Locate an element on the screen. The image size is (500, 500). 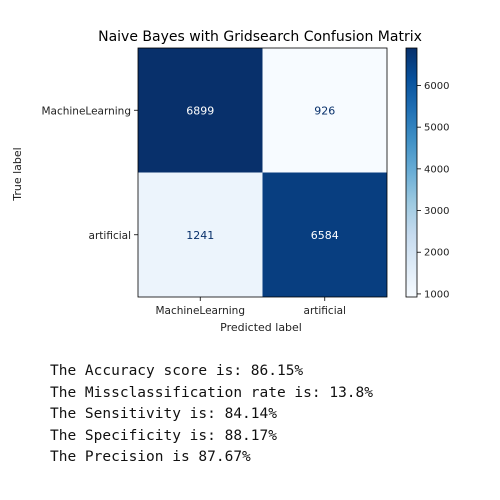
cell-value-label: 1241 is located at coordinates (200, 235).